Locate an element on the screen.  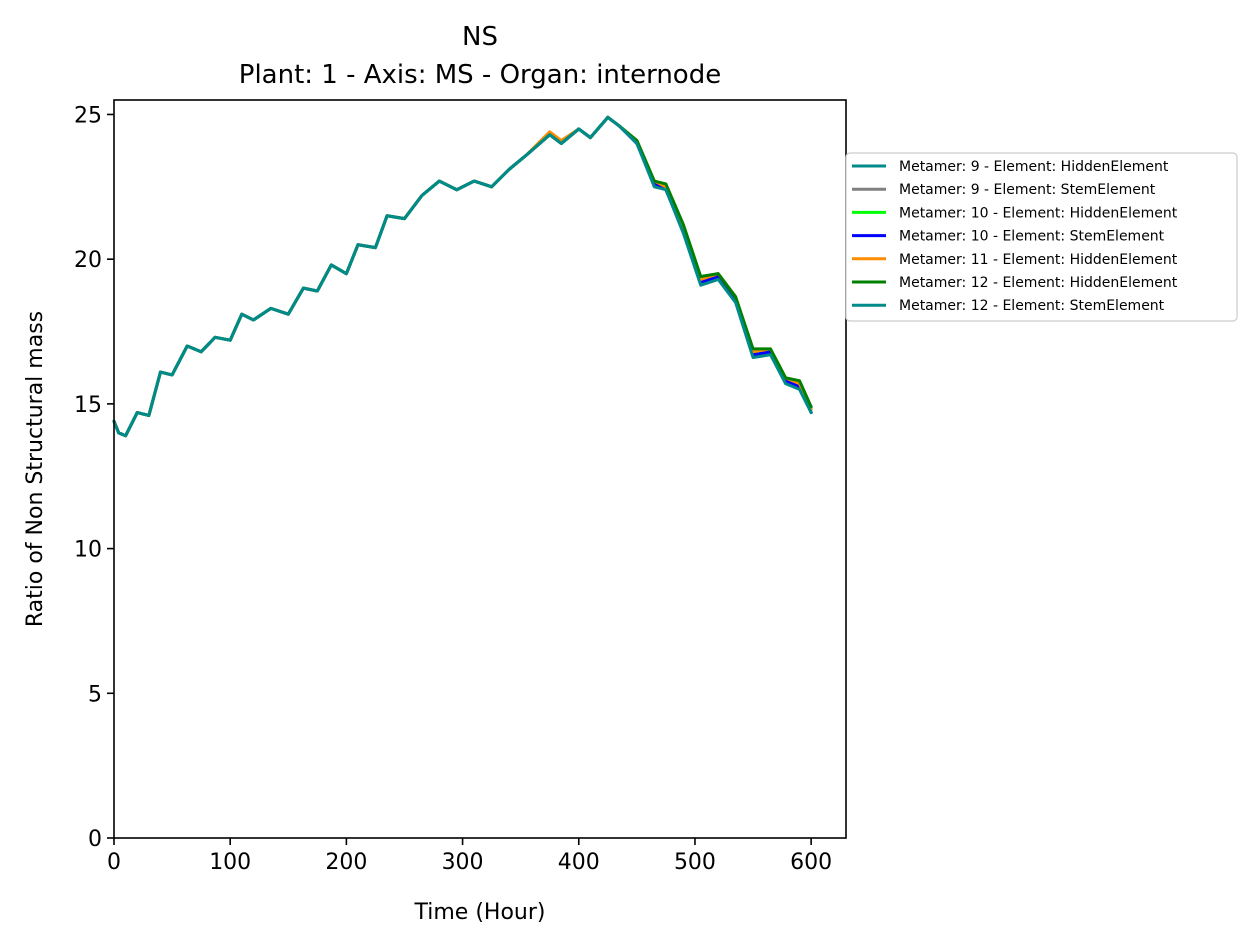
x-axis-ticks: 0 100 200 300 400 500 600 is located at coordinates (469, 856).